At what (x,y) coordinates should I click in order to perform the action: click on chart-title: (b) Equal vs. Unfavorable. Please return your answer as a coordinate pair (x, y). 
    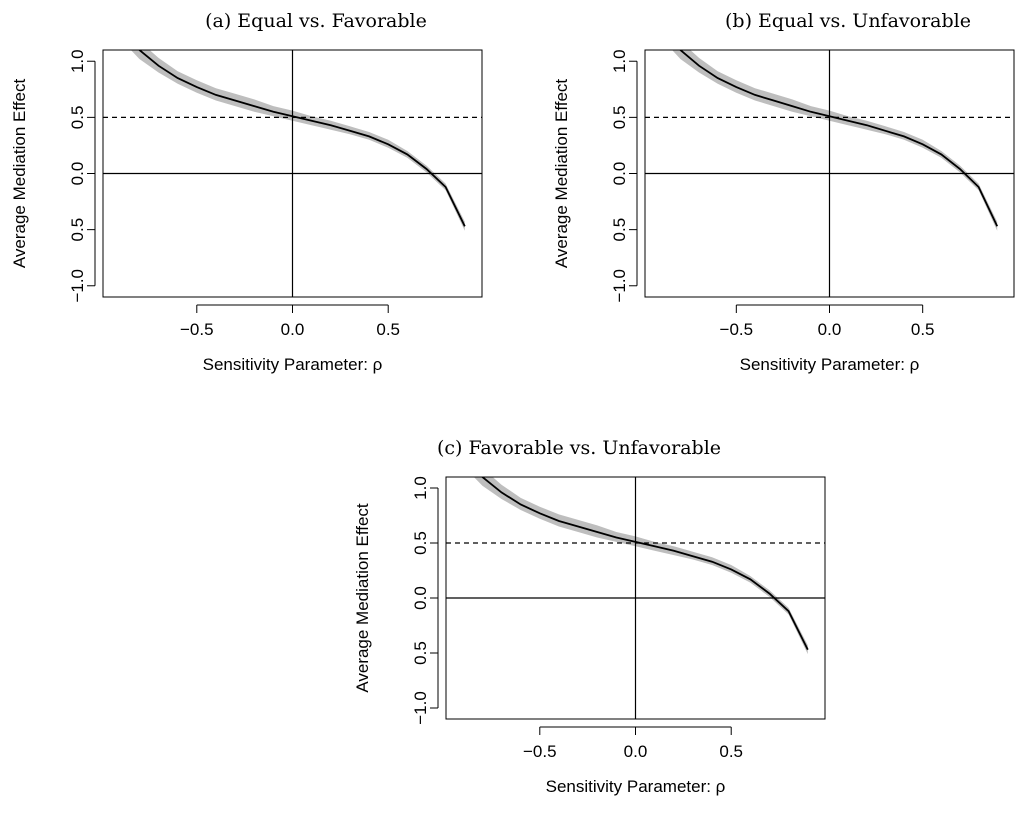
    Looking at the image, I should click on (848, 21).